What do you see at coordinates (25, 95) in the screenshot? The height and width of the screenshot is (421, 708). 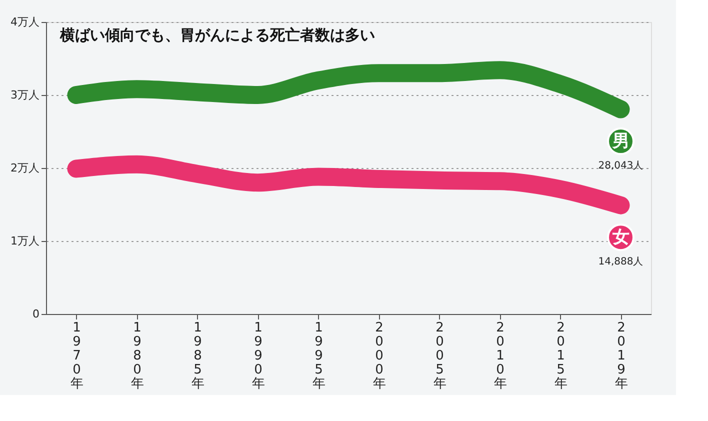 I see `y-tick-label: 3万人` at bounding box center [25, 95].